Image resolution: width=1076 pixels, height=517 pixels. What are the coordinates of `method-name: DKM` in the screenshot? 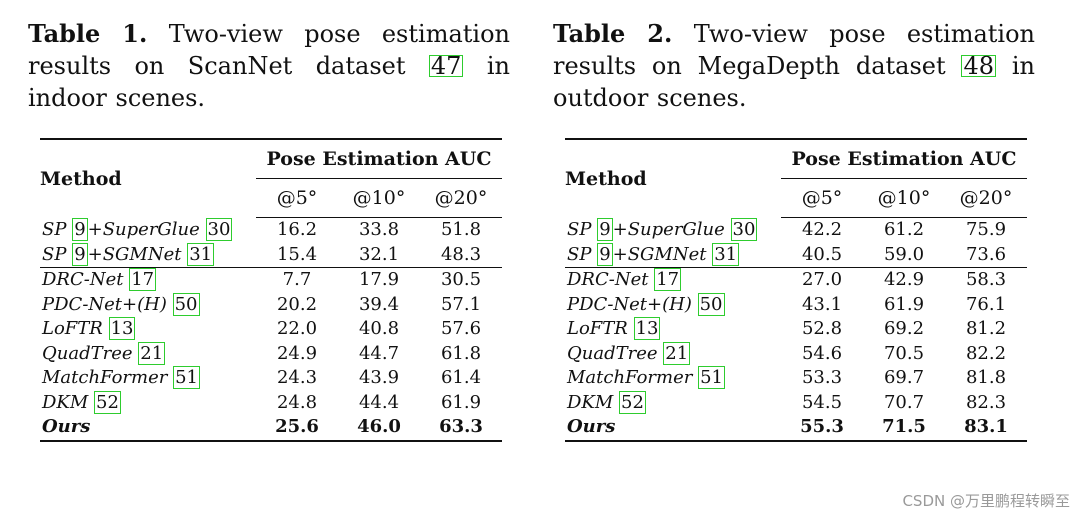 It's located at (65, 402).